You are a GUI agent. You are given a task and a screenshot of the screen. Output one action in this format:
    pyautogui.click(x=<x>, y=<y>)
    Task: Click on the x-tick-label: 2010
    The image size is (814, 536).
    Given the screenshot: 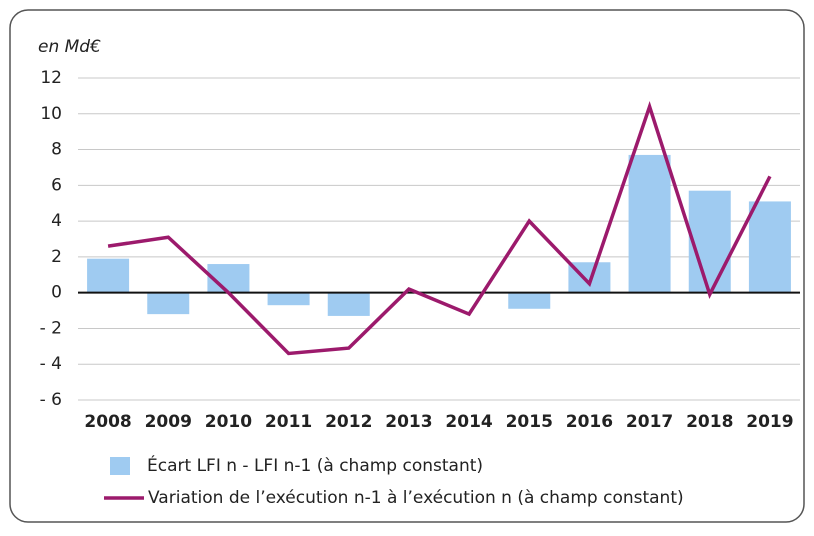 What is the action you would take?
    pyautogui.click(x=228, y=422)
    